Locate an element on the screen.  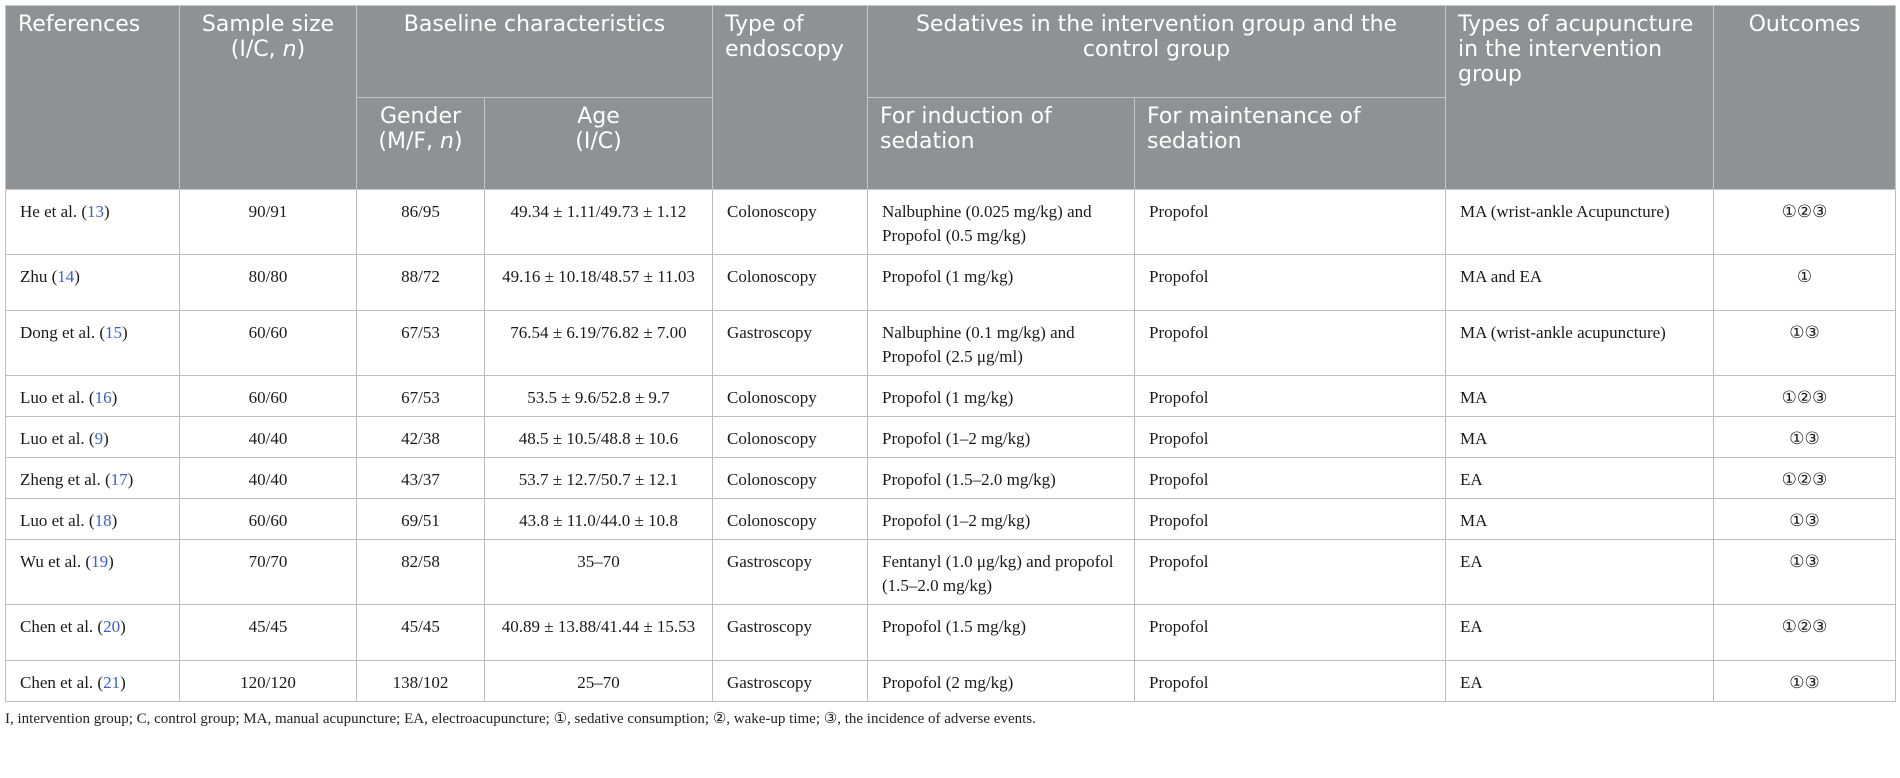
cell-reference: Wu et al. (19) is located at coordinates (92, 572).